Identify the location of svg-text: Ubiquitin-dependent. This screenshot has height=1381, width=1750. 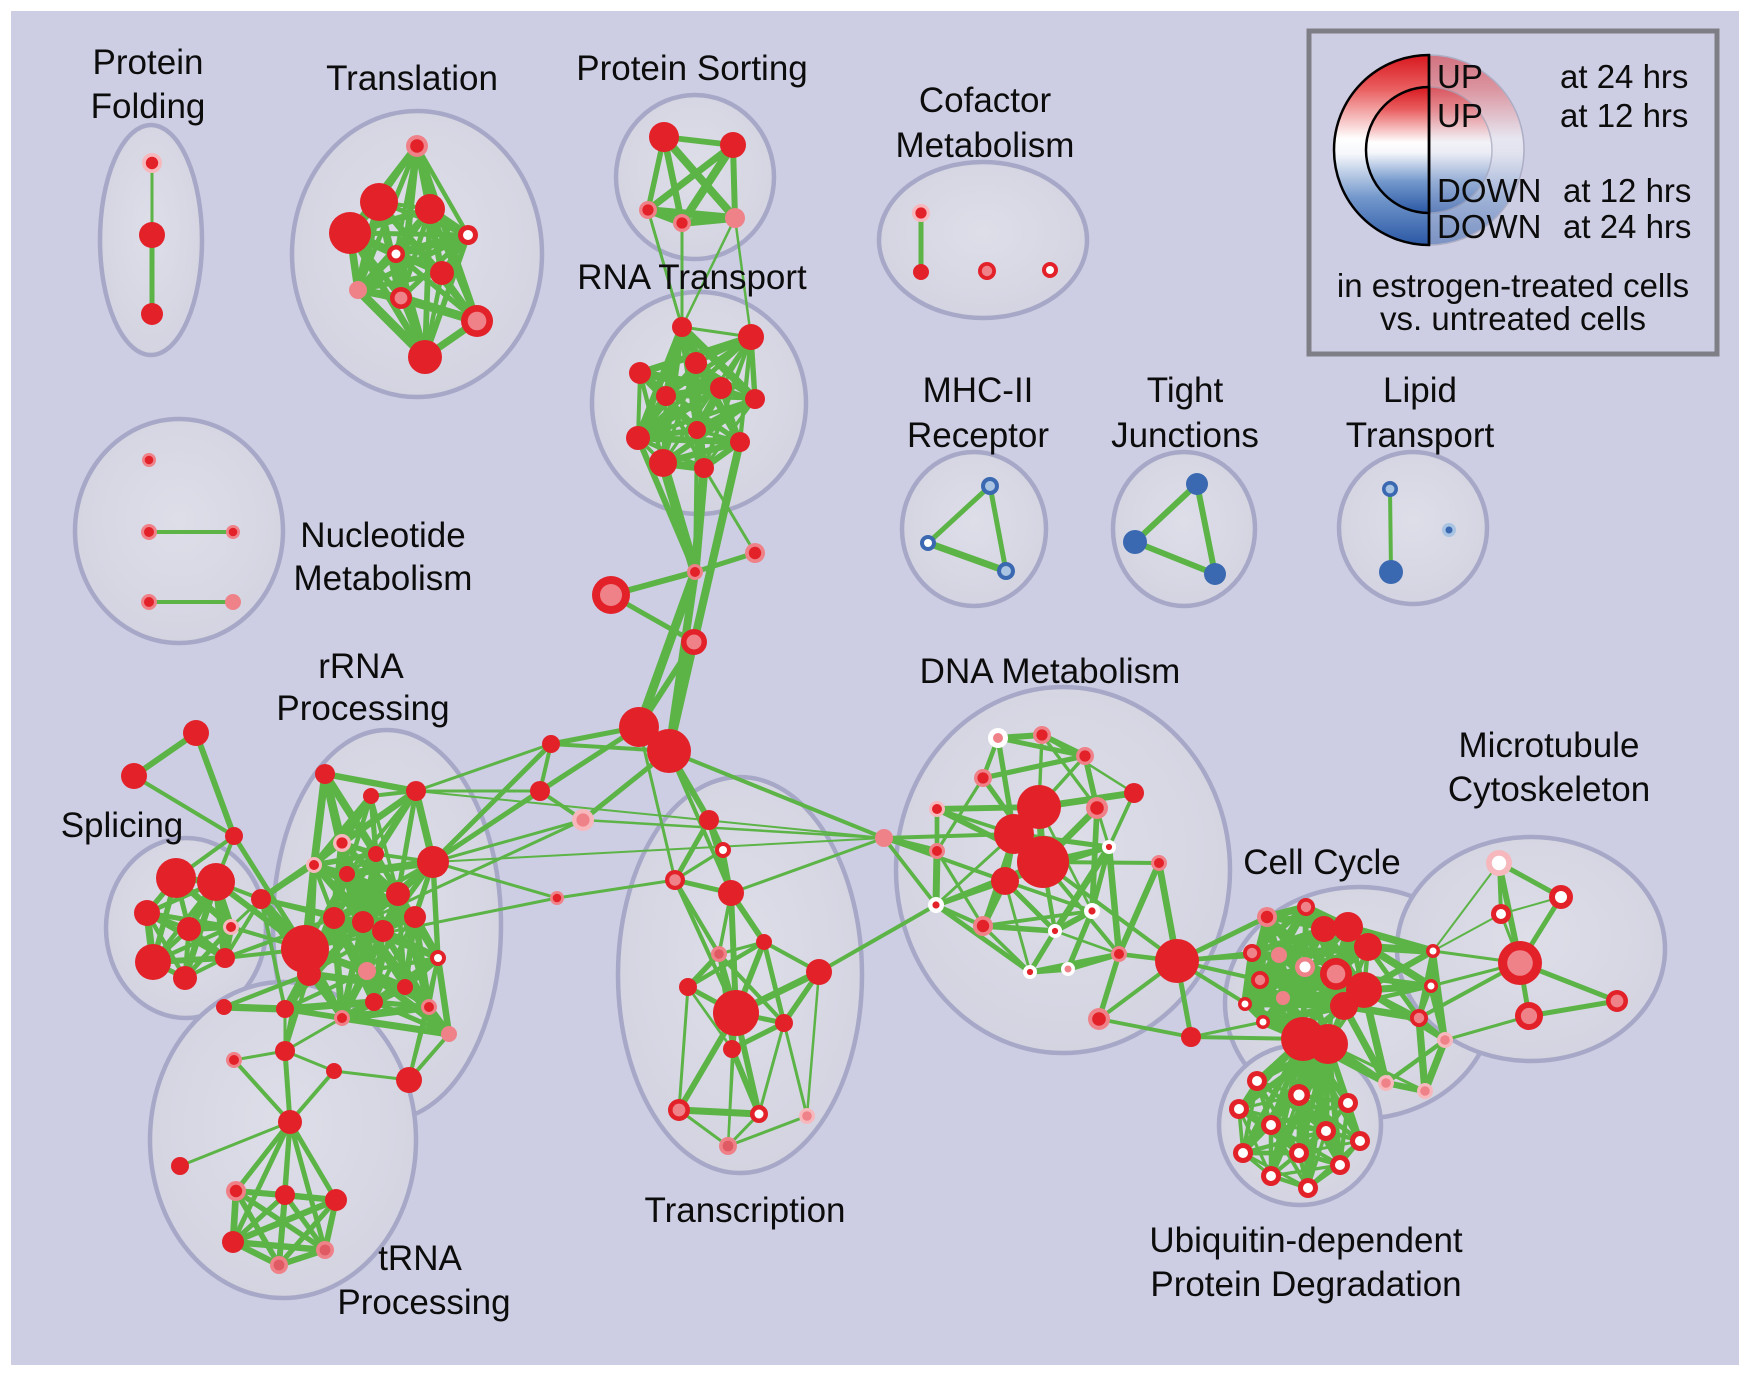
(1306, 1240).